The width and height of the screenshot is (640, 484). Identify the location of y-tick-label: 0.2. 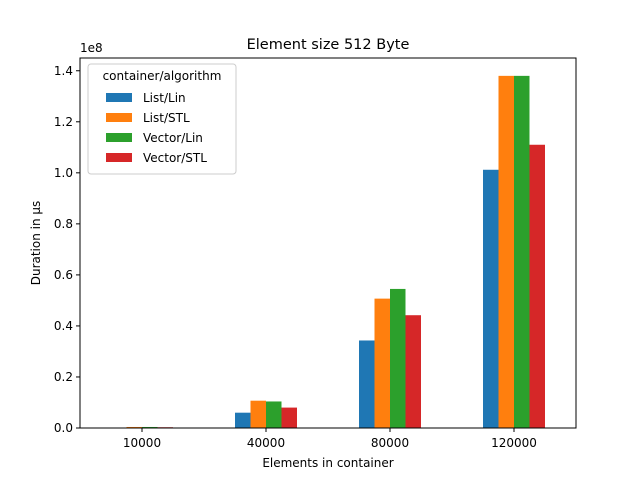
(63, 377).